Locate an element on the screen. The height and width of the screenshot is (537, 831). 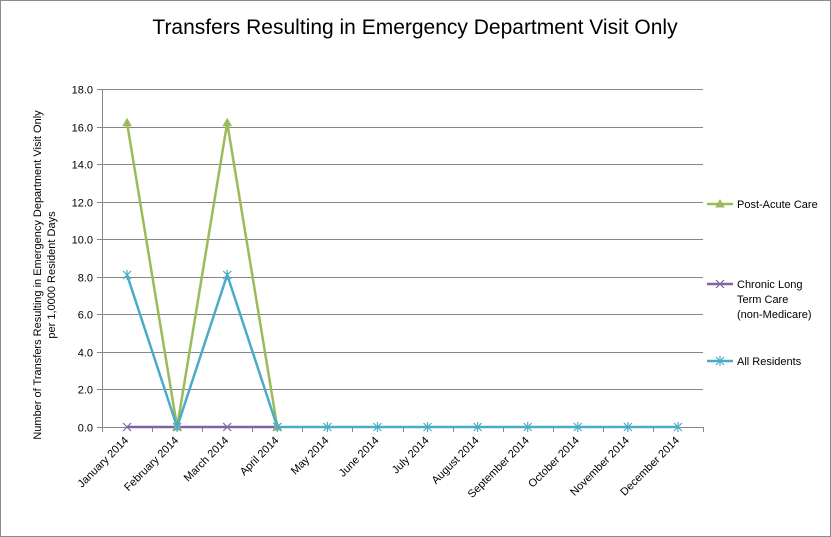
y-axis-label-line2: per 1,0000 Resident Days is located at coordinates (52, 275).